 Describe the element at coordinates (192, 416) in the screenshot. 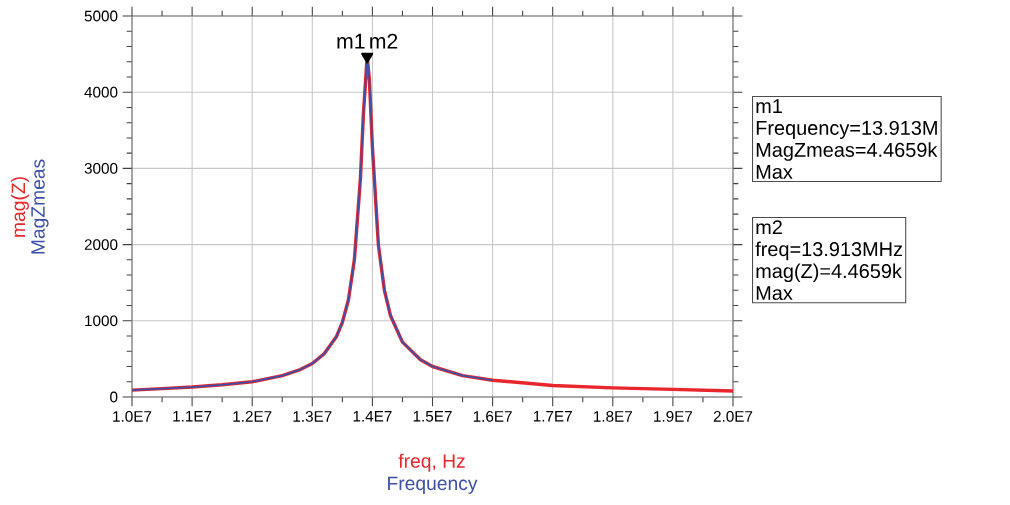

I see `x-tick-label: 1.1E7` at that location.